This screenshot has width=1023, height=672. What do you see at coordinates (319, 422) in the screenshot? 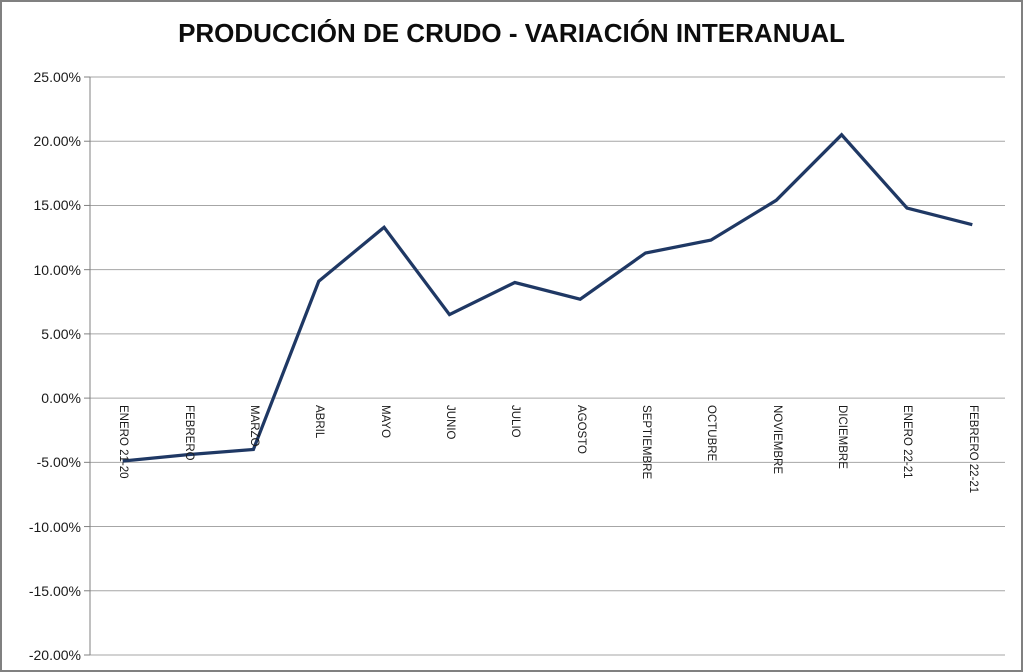
I see `x-axis-category-label: ABRIL` at bounding box center [319, 422].